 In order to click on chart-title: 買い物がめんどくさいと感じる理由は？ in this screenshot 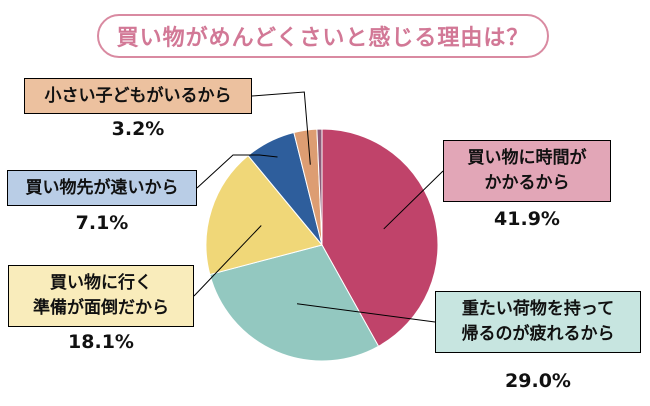, I will do `click(323, 36)`.